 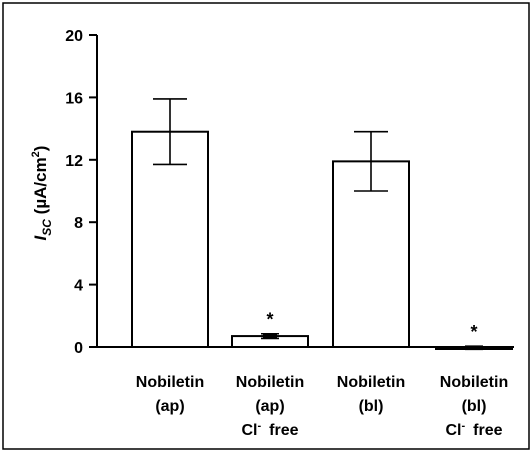 What do you see at coordinates (47, 227) in the screenshot?
I see `y-axis-label-subscript: SC` at bounding box center [47, 227].